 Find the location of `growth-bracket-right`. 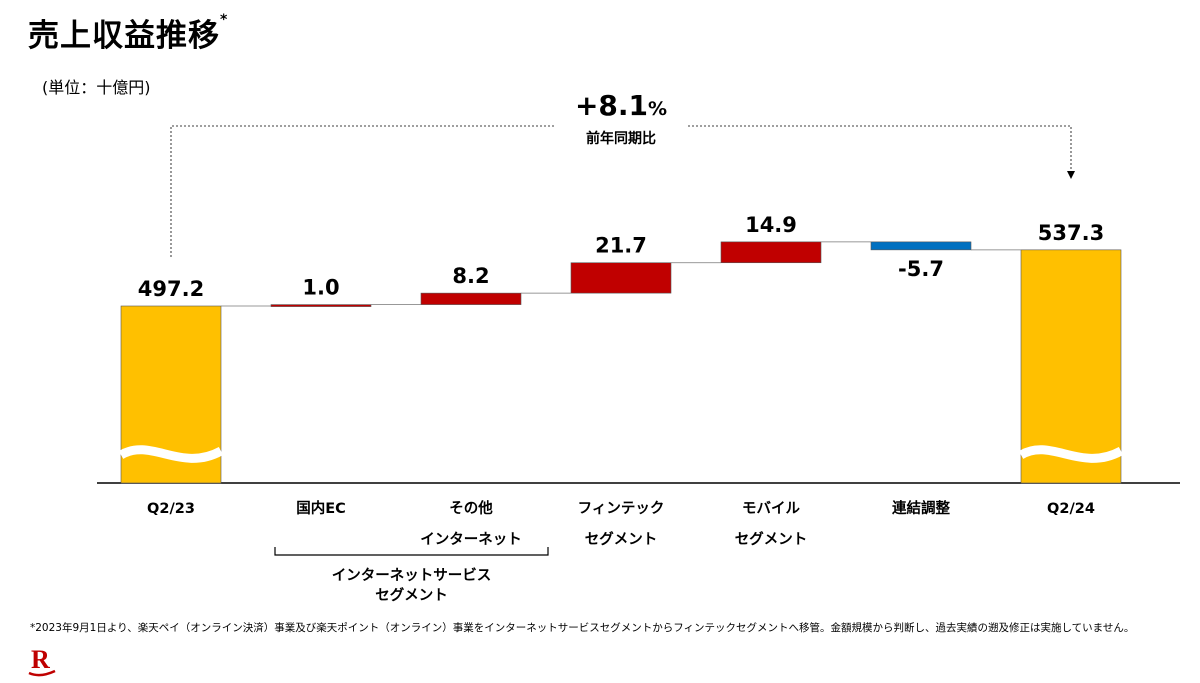

growth-bracket-right is located at coordinates (880, 148).